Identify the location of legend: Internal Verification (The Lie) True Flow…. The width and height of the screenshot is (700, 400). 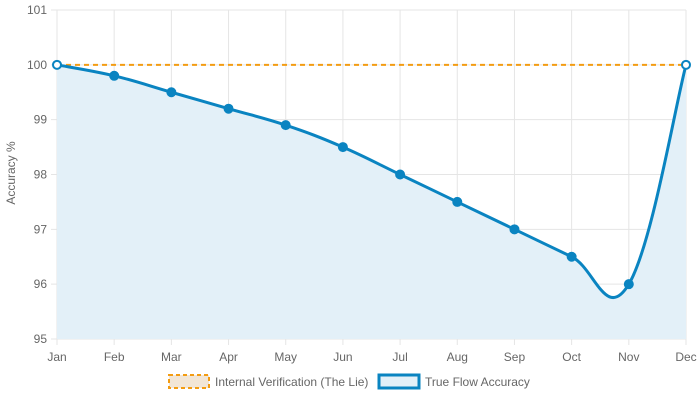
(349, 381).